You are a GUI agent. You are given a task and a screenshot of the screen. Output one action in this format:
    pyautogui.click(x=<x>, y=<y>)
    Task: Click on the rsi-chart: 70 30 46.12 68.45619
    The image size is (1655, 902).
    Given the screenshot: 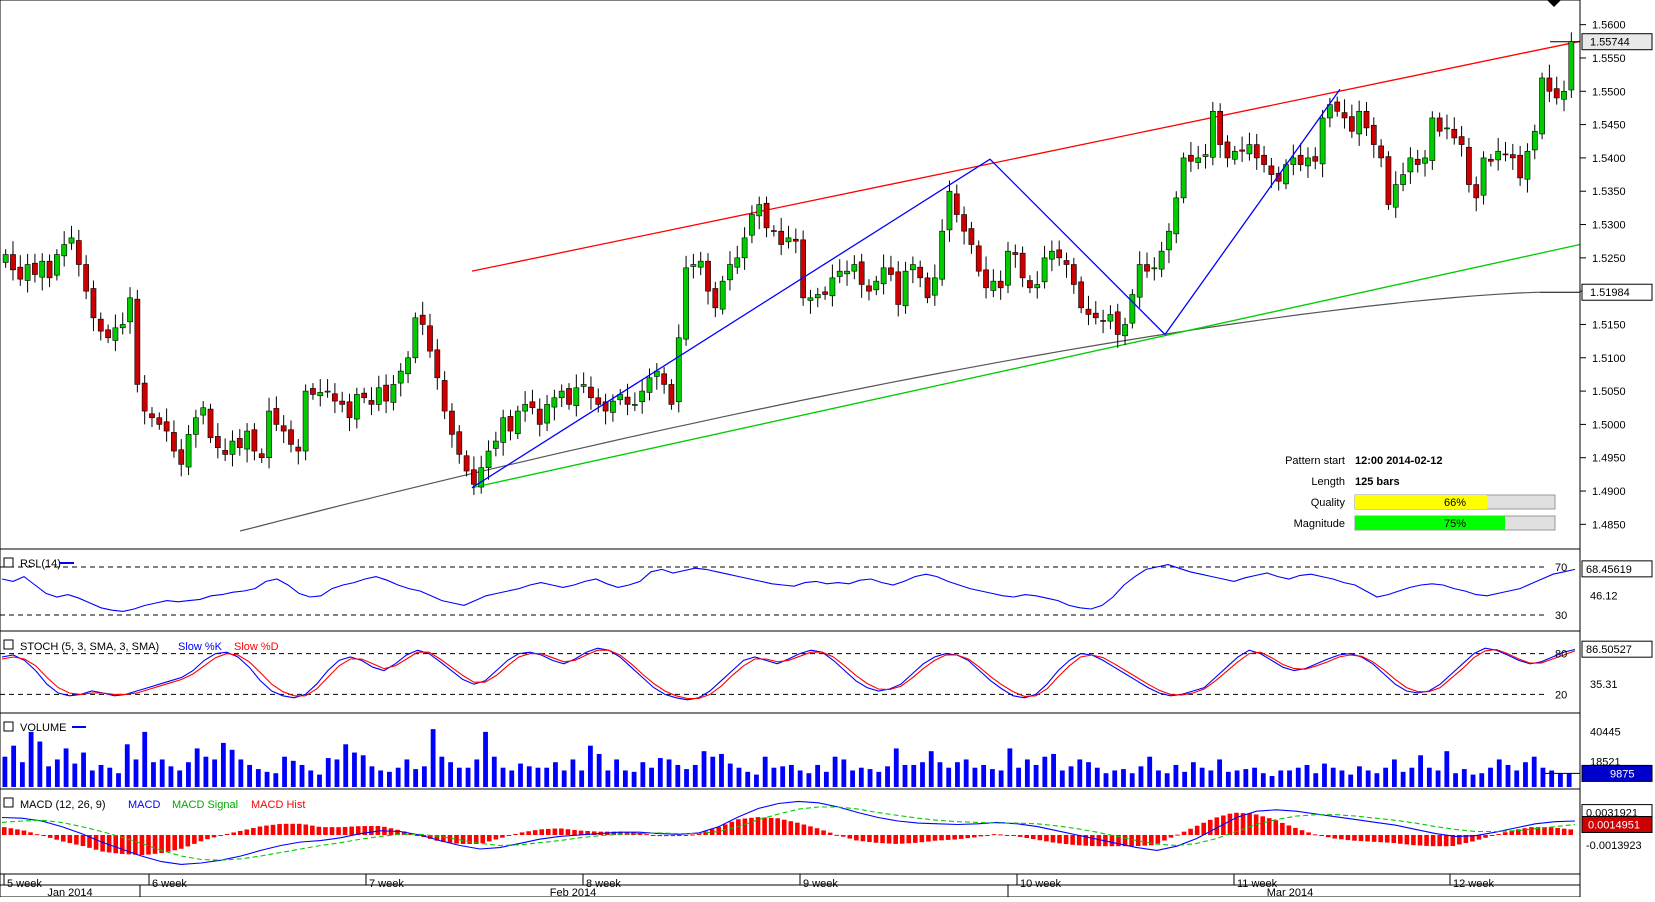 What is the action you would take?
    pyautogui.click(x=826, y=591)
    